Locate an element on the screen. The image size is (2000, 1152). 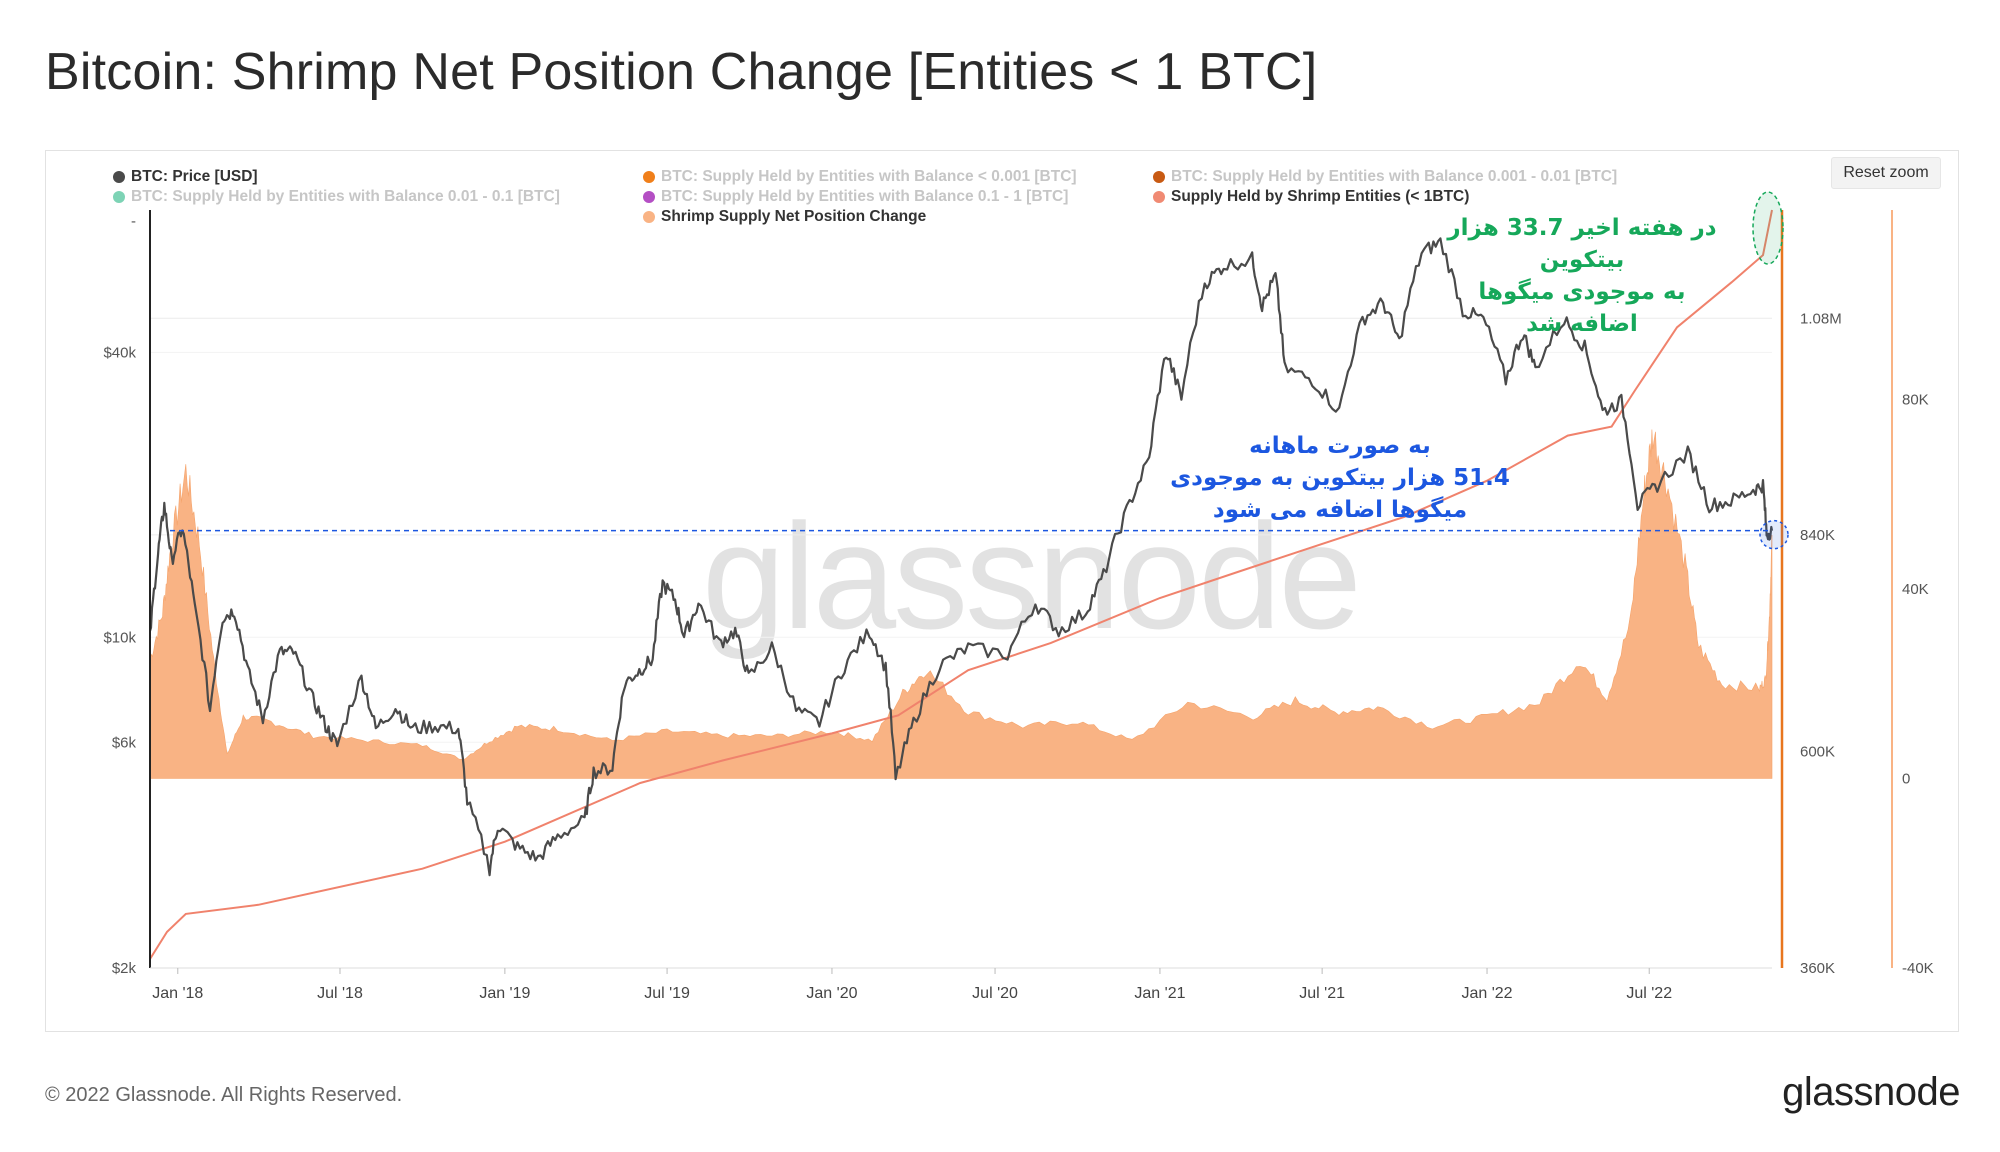
price-tick-label: $2k is located at coordinates (124, 968).